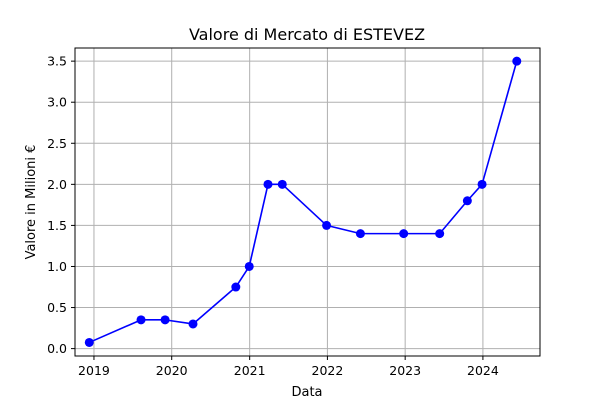  I want to click on y-tick-label: 3.0, so click(57, 102).